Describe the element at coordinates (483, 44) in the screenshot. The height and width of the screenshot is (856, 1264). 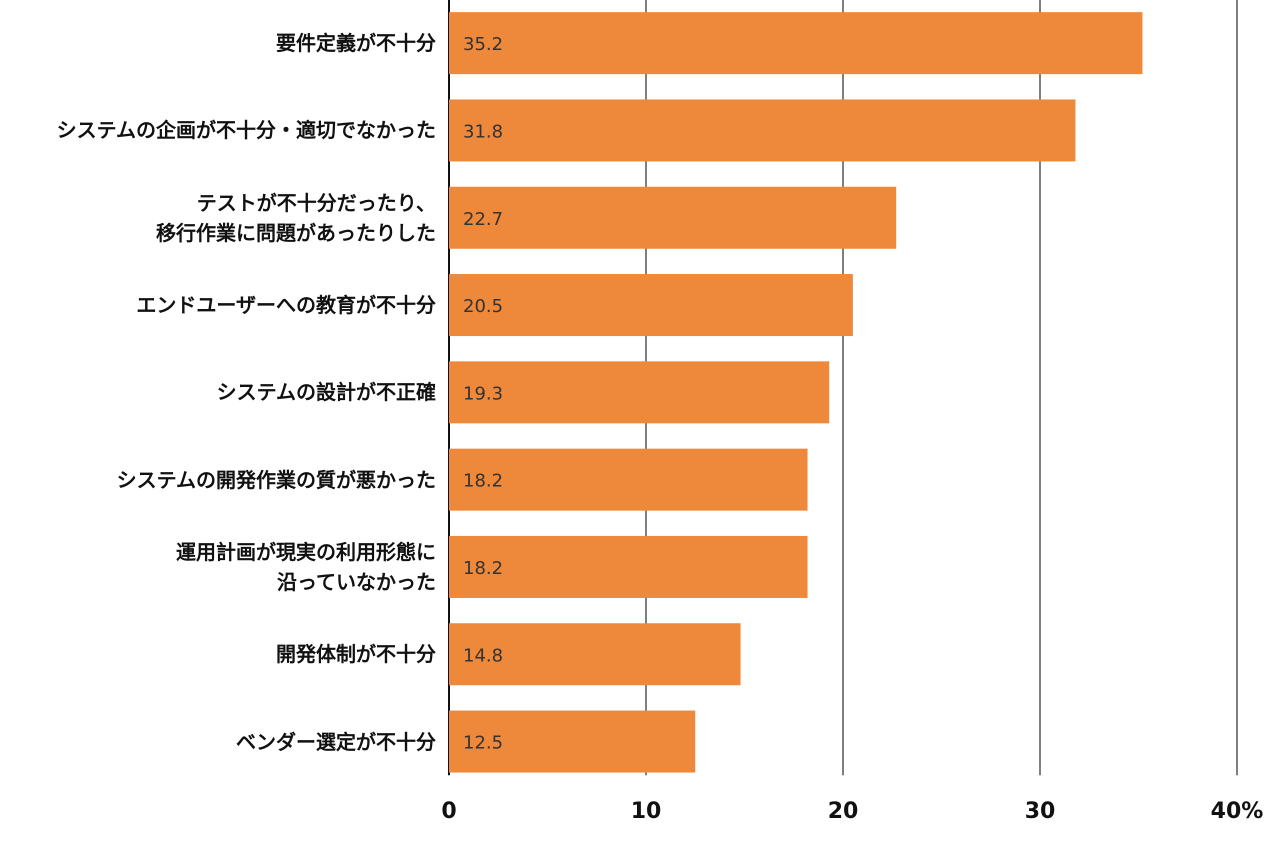
I see `value-label: 35.2` at that location.